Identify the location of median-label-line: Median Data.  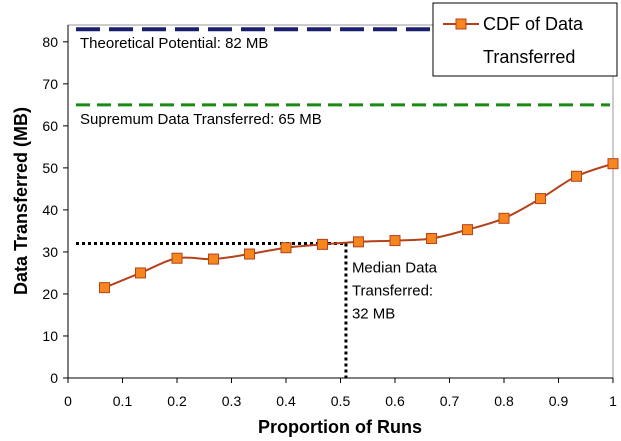
(395, 268).